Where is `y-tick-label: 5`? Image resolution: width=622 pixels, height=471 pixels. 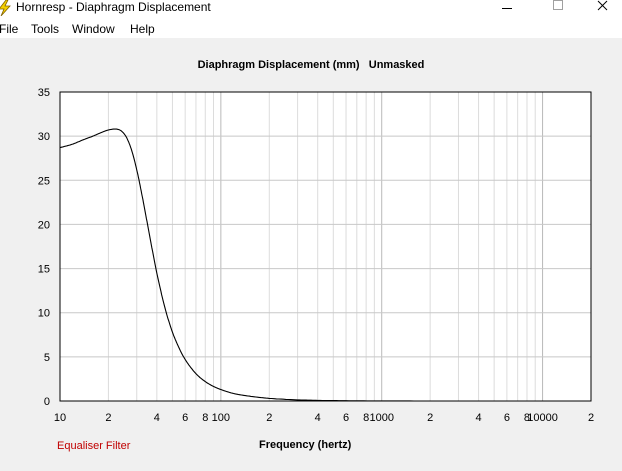 y-tick-label: 5 is located at coordinates (47, 358).